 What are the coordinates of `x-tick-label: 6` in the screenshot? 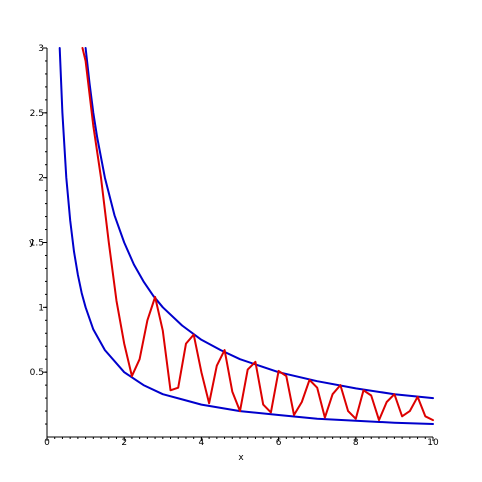 It's located at (279, 443).